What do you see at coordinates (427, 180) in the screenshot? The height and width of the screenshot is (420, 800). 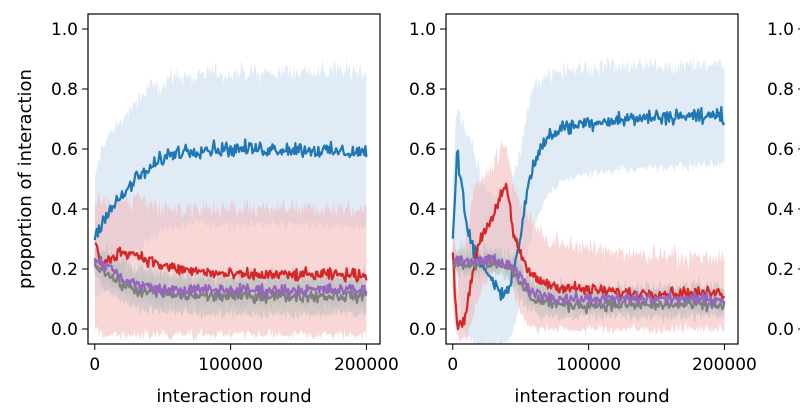 I see `y-axis-2: 0.0 0.2 0.4 0.6 0.8 1.0` at bounding box center [427, 180].